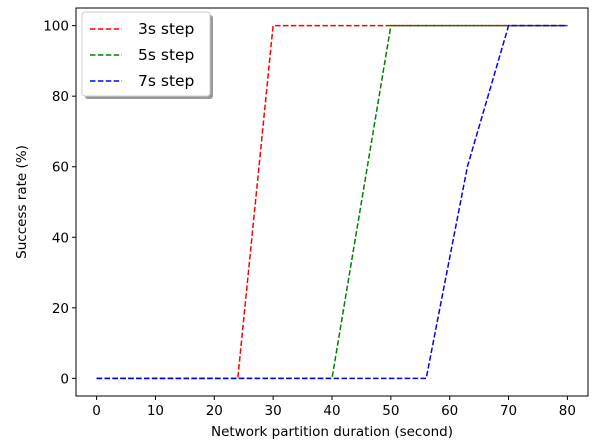  Describe the element at coordinates (273, 411) in the screenshot. I see `x-tick-label: 30` at that location.